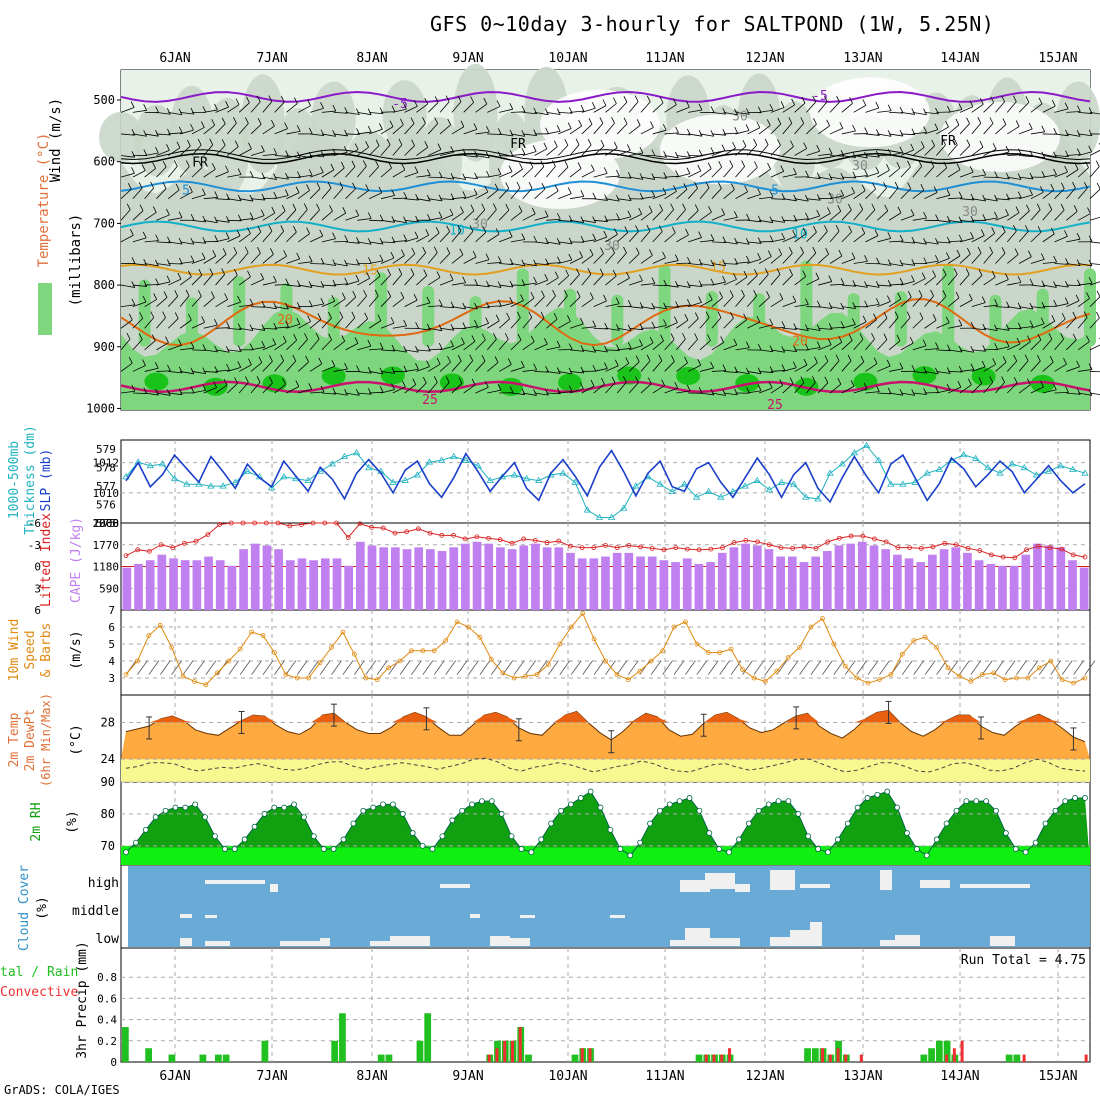 The height and width of the screenshot is (1100, 1100). What do you see at coordinates (104, 100) in the screenshot?
I see `pressure-tick-label: 500` at bounding box center [104, 100].